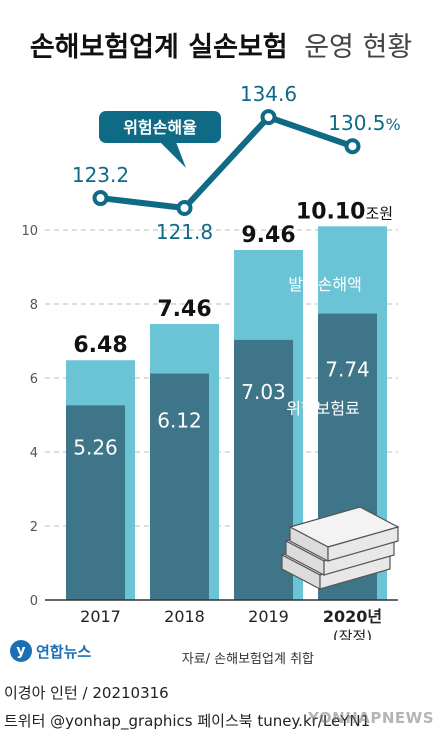 The width and height of the screenshot is (442, 750). What do you see at coordinates (100, 616) in the screenshot?
I see `x-tick-label: 2017` at bounding box center [100, 616].